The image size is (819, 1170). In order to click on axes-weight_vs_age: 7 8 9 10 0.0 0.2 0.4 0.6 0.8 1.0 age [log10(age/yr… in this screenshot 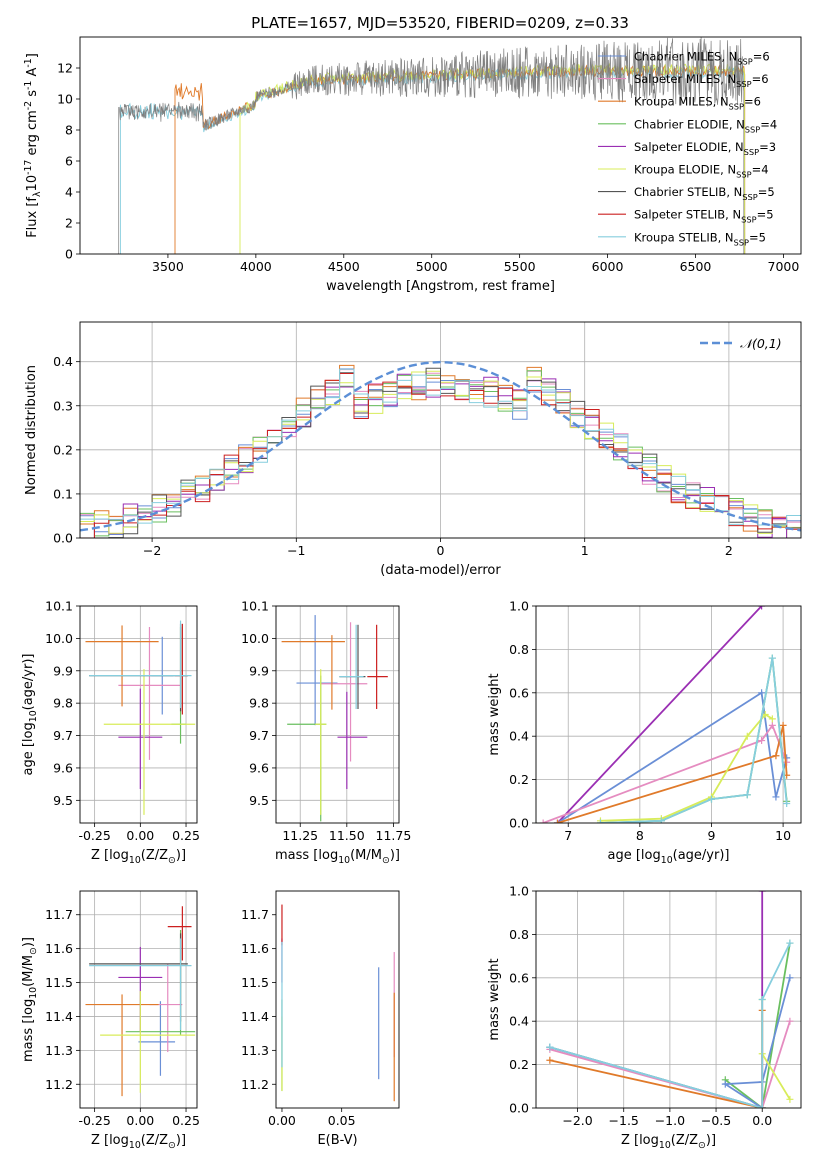, I will do `click(644, 732)`.